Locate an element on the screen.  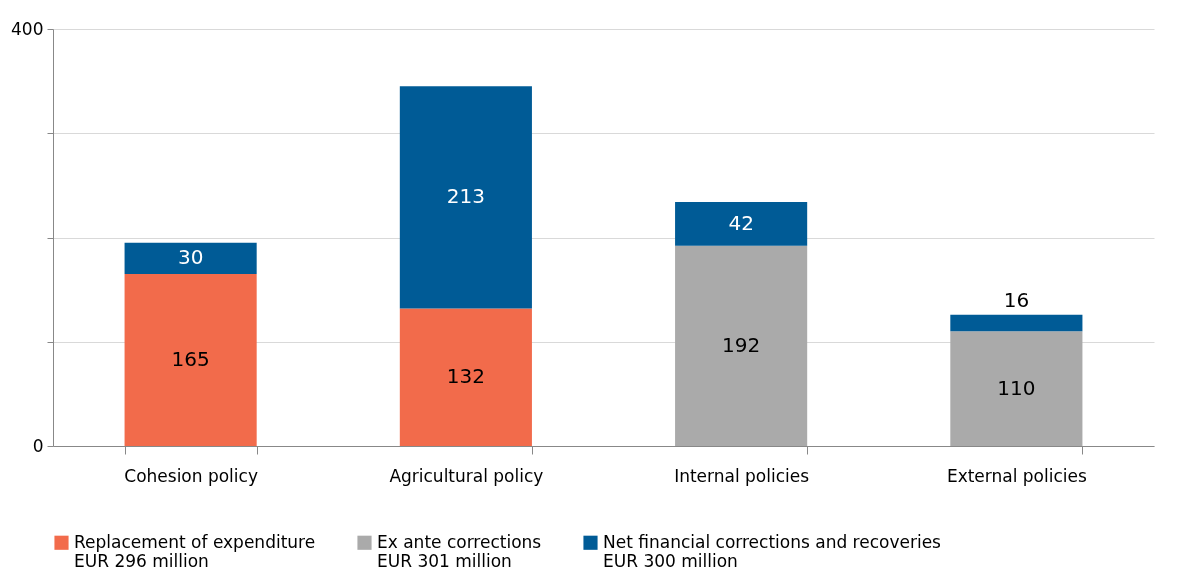
legend-label: Net financial corrections and recoveries EUR 300 million is located at coordinates (772, 551).